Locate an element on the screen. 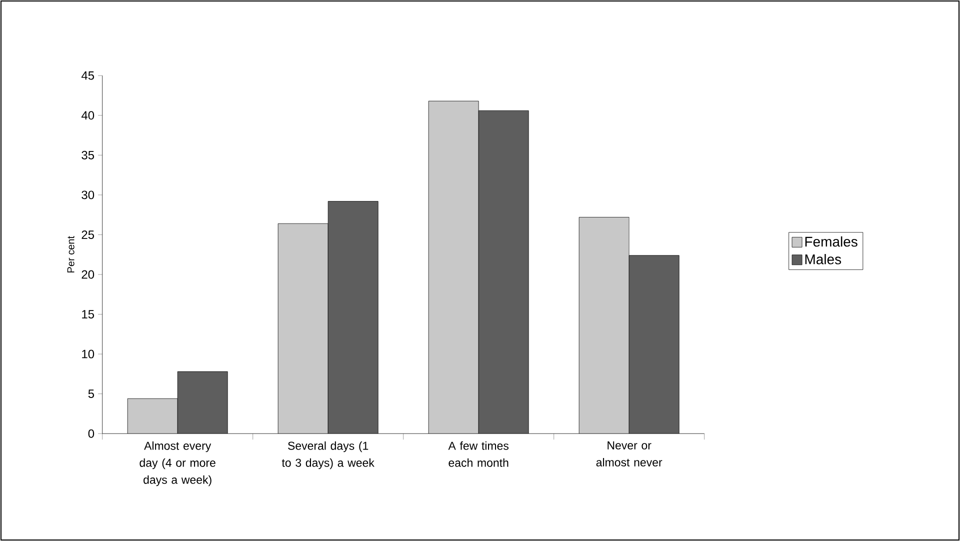  x-tick-label: Almost every day (4 or more days a week) is located at coordinates (178, 463).